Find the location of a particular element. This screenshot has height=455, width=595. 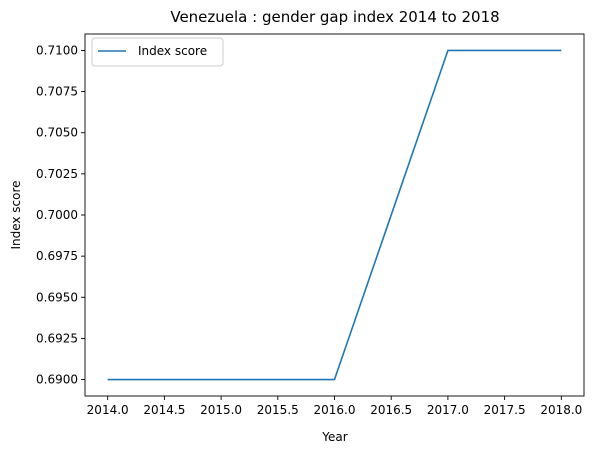

y-tick-label: 0.6975 is located at coordinates (57, 256).